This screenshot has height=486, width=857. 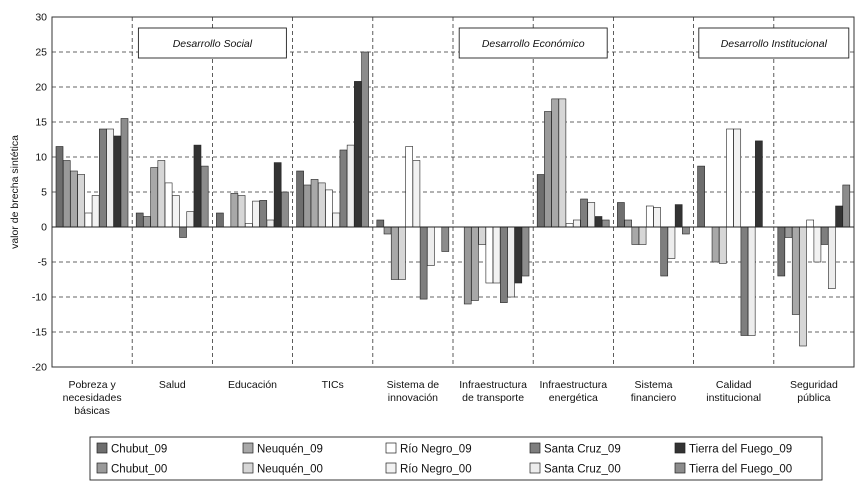 What do you see at coordinates (41, 158) in the screenshot?
I see `y-tick-label: 10` at bounding box center [41, 158].